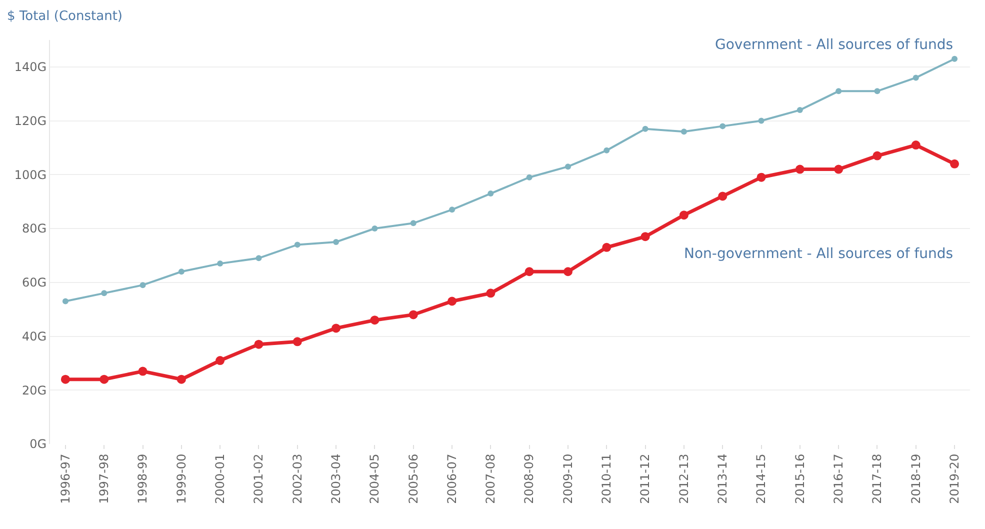 This screenshot has width=985, height=529. What do you see at coordinates (38, 444) in the screenshot?
I see `y-tick-label: 0G` at bounding box center [38, 444].